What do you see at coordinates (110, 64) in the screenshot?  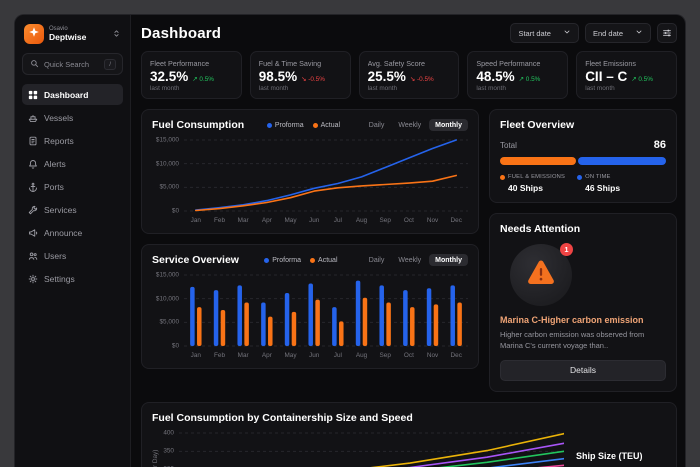 I see `shortcut-badge: /` at bounding box center [110, 64].